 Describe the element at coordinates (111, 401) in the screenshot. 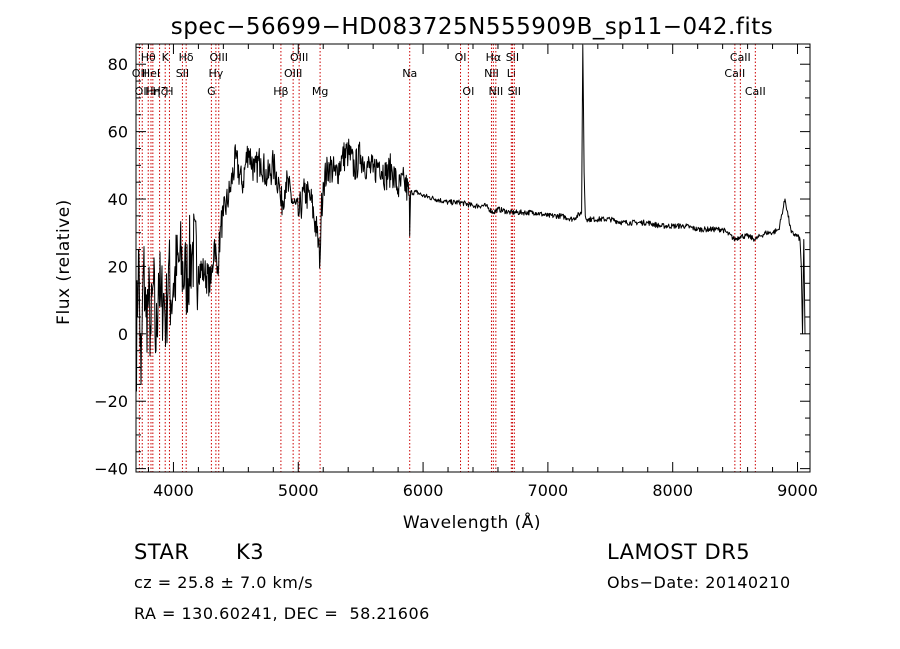

I see `y-tick-label-1: −20` at that location.